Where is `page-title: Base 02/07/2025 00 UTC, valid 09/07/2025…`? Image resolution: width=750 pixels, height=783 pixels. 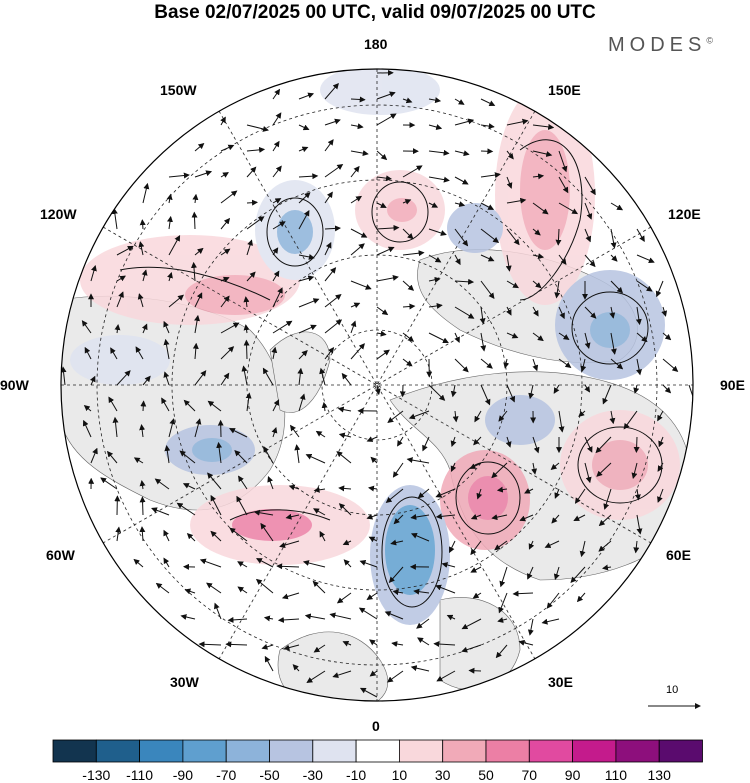
page-title: Base 02/07/2025 00 UTC, valid 09/07/2025… is located at coordinates (375, 12).